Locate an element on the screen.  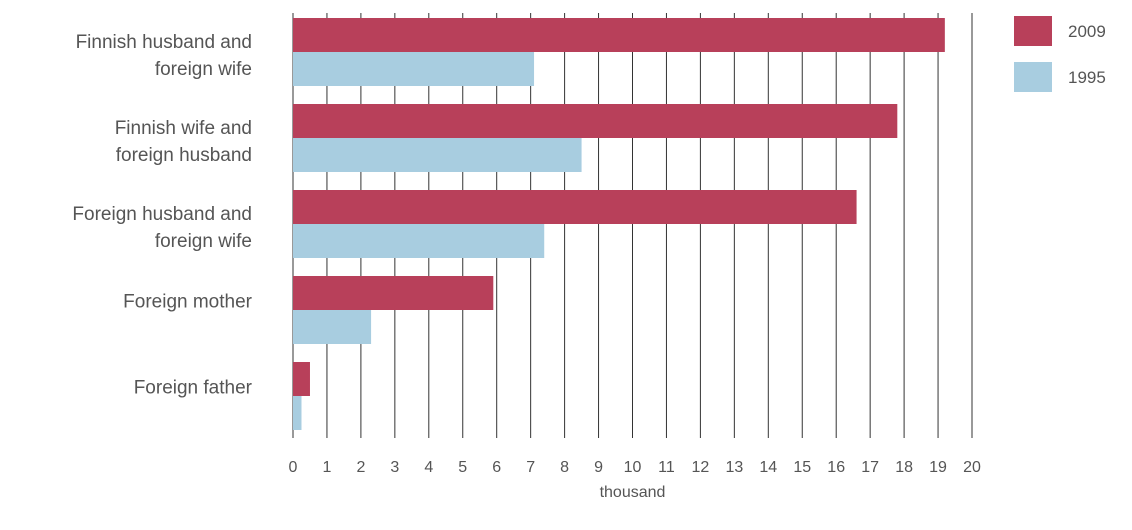
x-tick-label: 11 is located at coordinates (666, 467).